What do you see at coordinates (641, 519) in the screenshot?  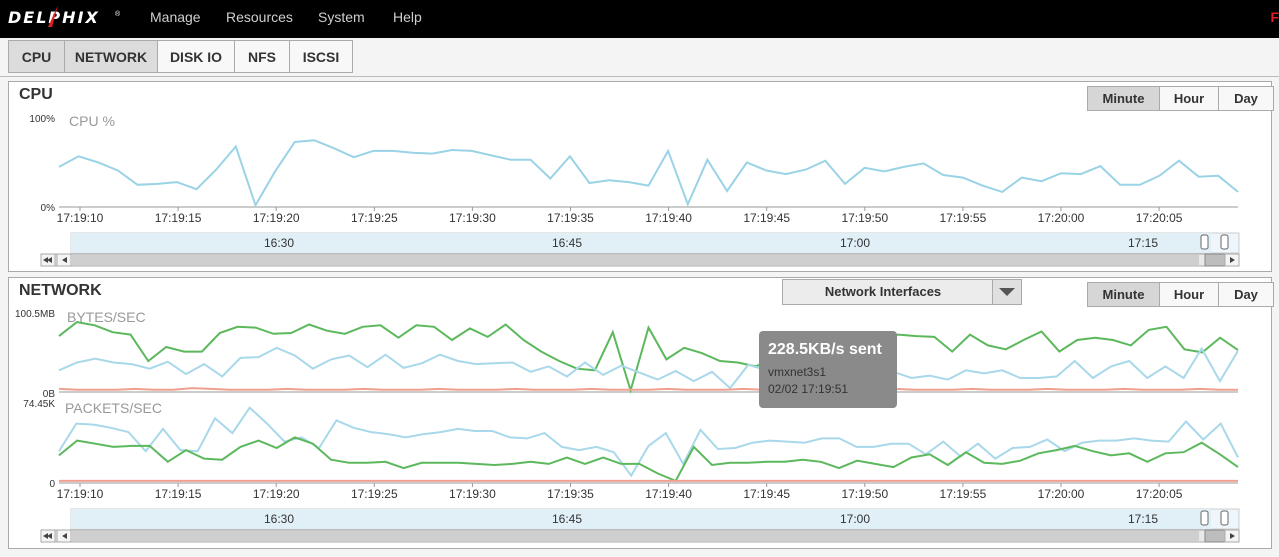 I see `network-navigator-selection` at bounding box center [641, 519].